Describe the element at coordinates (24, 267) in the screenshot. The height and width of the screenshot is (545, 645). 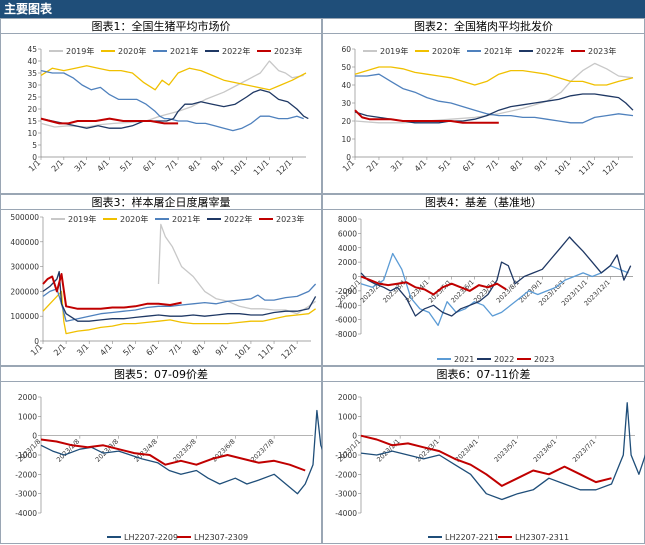
I see `y-tick-label: 300000` at that location.